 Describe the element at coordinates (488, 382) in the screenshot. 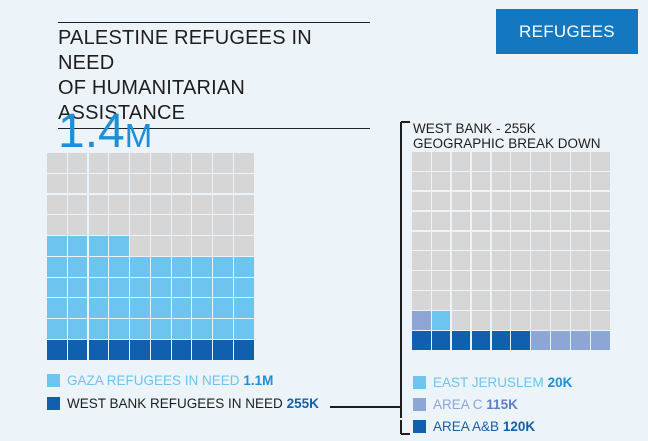

I see `legend-east-jerusalem-label: EAST JERUSLEM` at that location.